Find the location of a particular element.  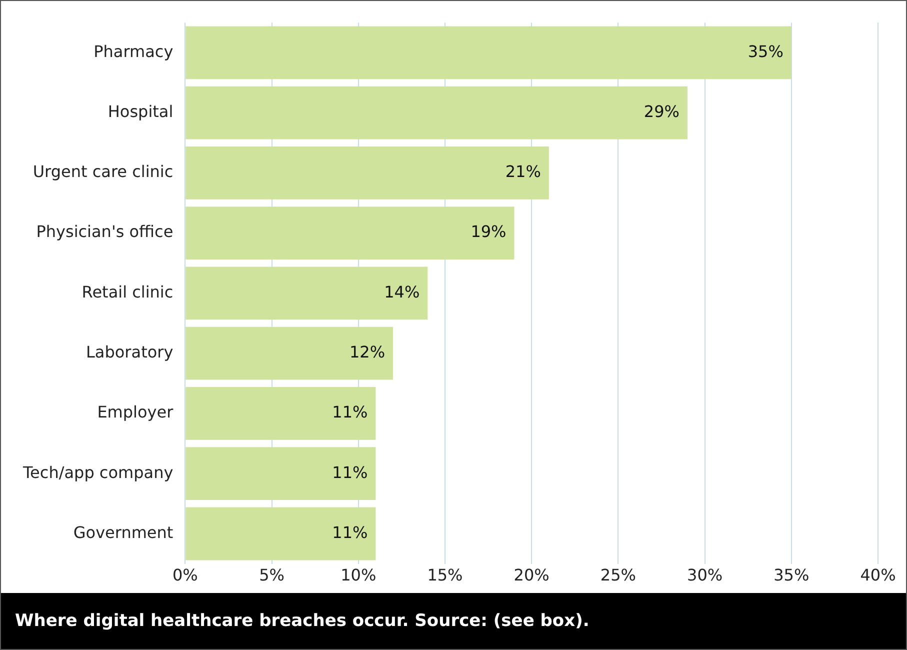

x-tick-label: 30% is located at coordinates (705, 575).